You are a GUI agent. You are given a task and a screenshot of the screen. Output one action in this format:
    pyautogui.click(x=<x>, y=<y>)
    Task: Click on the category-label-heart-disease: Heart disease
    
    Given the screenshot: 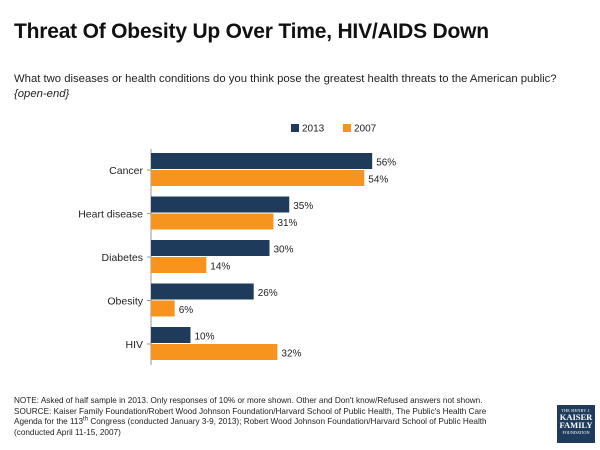 What is the action you would take?
    pyautogui.click(x=110, y=215)
    